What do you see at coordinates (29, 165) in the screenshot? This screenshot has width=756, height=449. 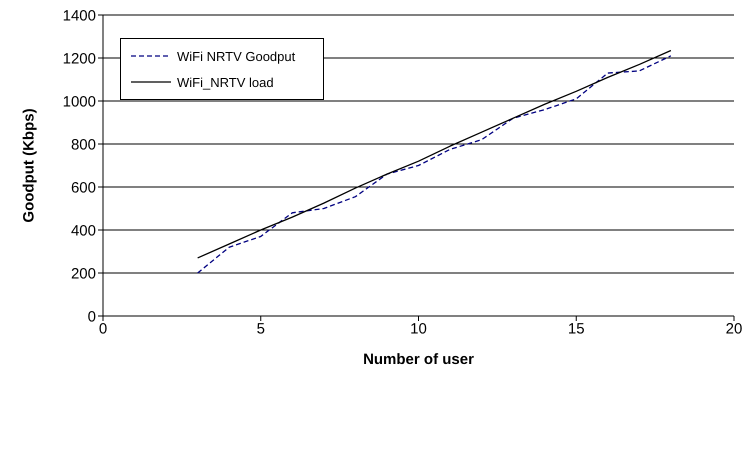 I see `y-axis-title: Goodput (Kbps)` at bounding box center [29, 165].